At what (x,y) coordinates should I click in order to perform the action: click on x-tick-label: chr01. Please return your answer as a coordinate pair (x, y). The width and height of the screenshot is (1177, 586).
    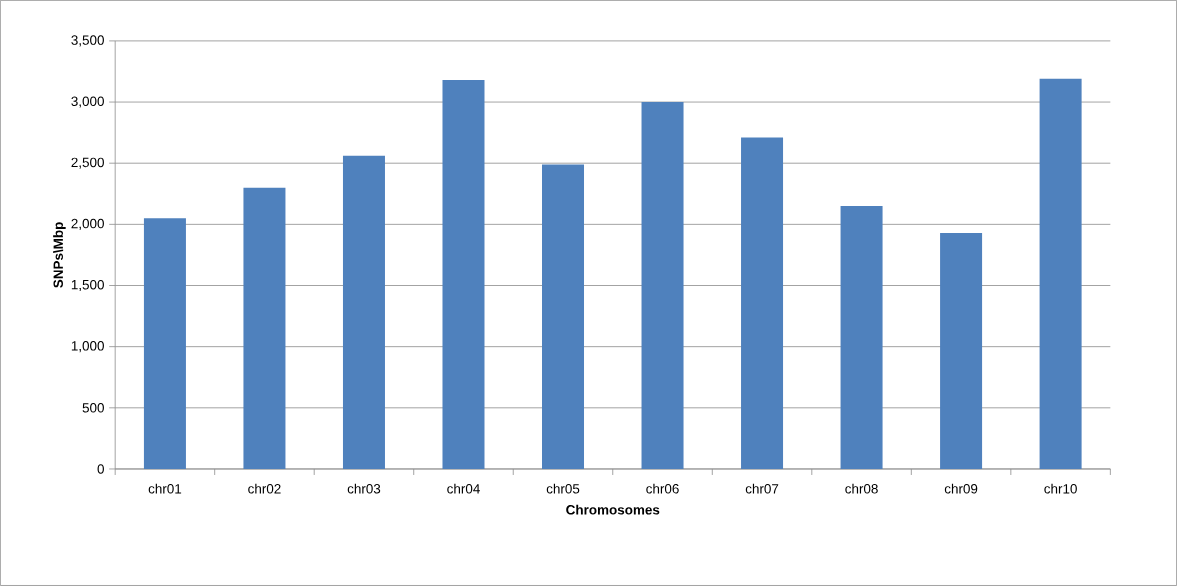
    Looking at the image, I should click on (165, 488).